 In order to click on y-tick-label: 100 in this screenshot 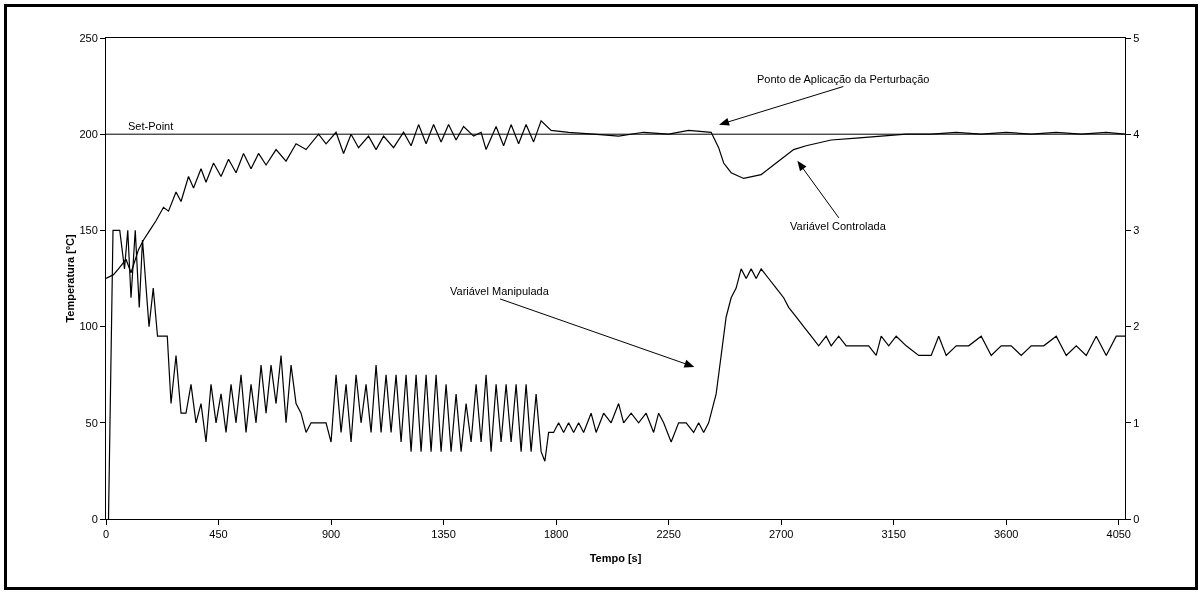, I will do `click(88, 326)`.